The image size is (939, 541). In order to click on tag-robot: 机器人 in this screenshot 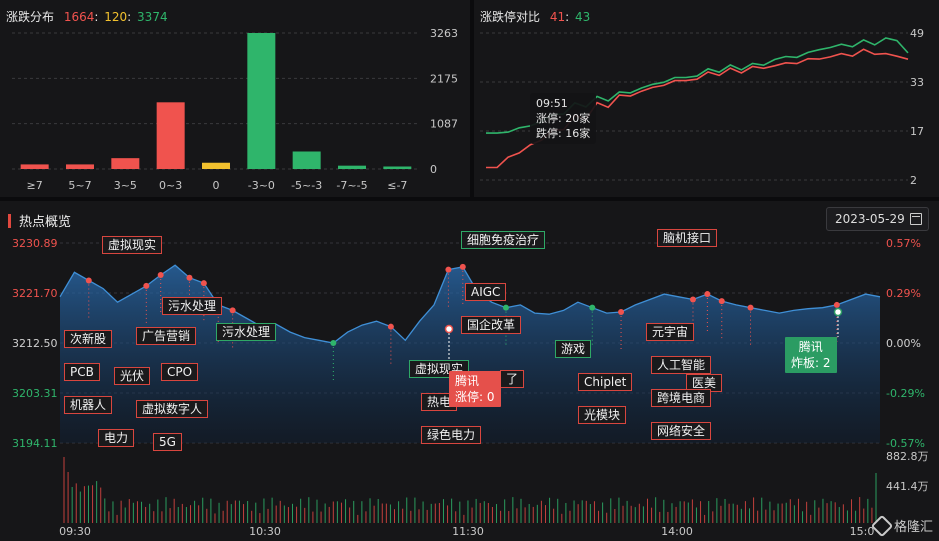, I will do `click(88, 405)`.